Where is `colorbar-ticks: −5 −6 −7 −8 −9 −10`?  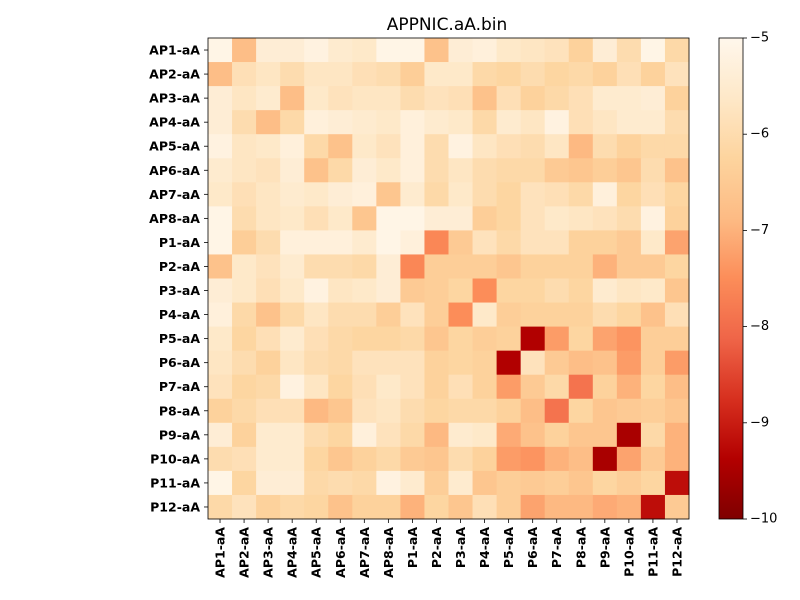
colorbar-ticks: −5 −6 −7 −8 −9 −10 is located at coordinates (760, 279).